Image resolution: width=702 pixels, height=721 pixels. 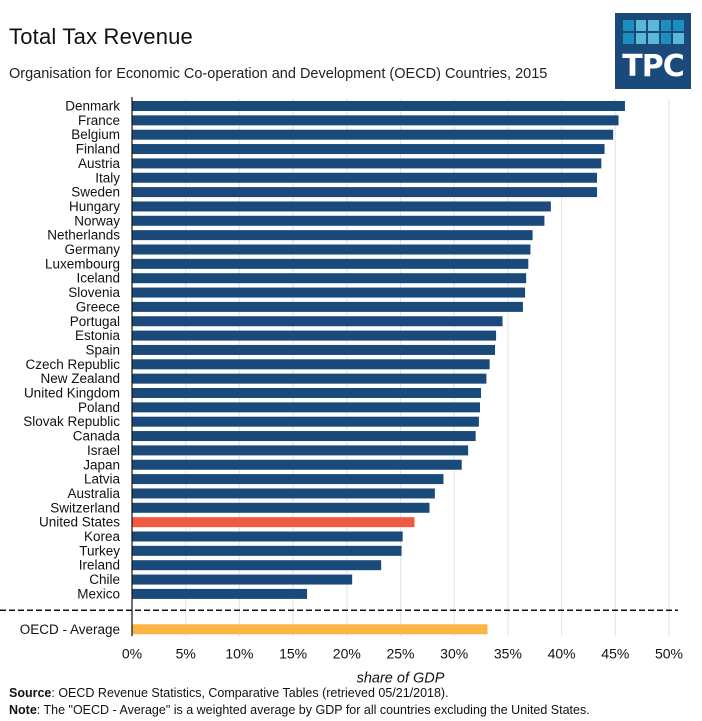 I want to click on category-label: Canada, so click(x=97, y=436).